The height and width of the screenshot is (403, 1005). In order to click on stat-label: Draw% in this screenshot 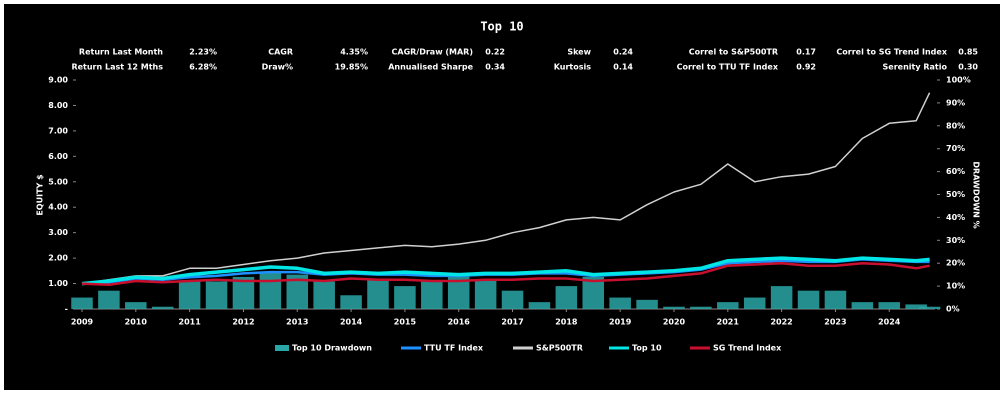, I will do `click(277, 67)`.